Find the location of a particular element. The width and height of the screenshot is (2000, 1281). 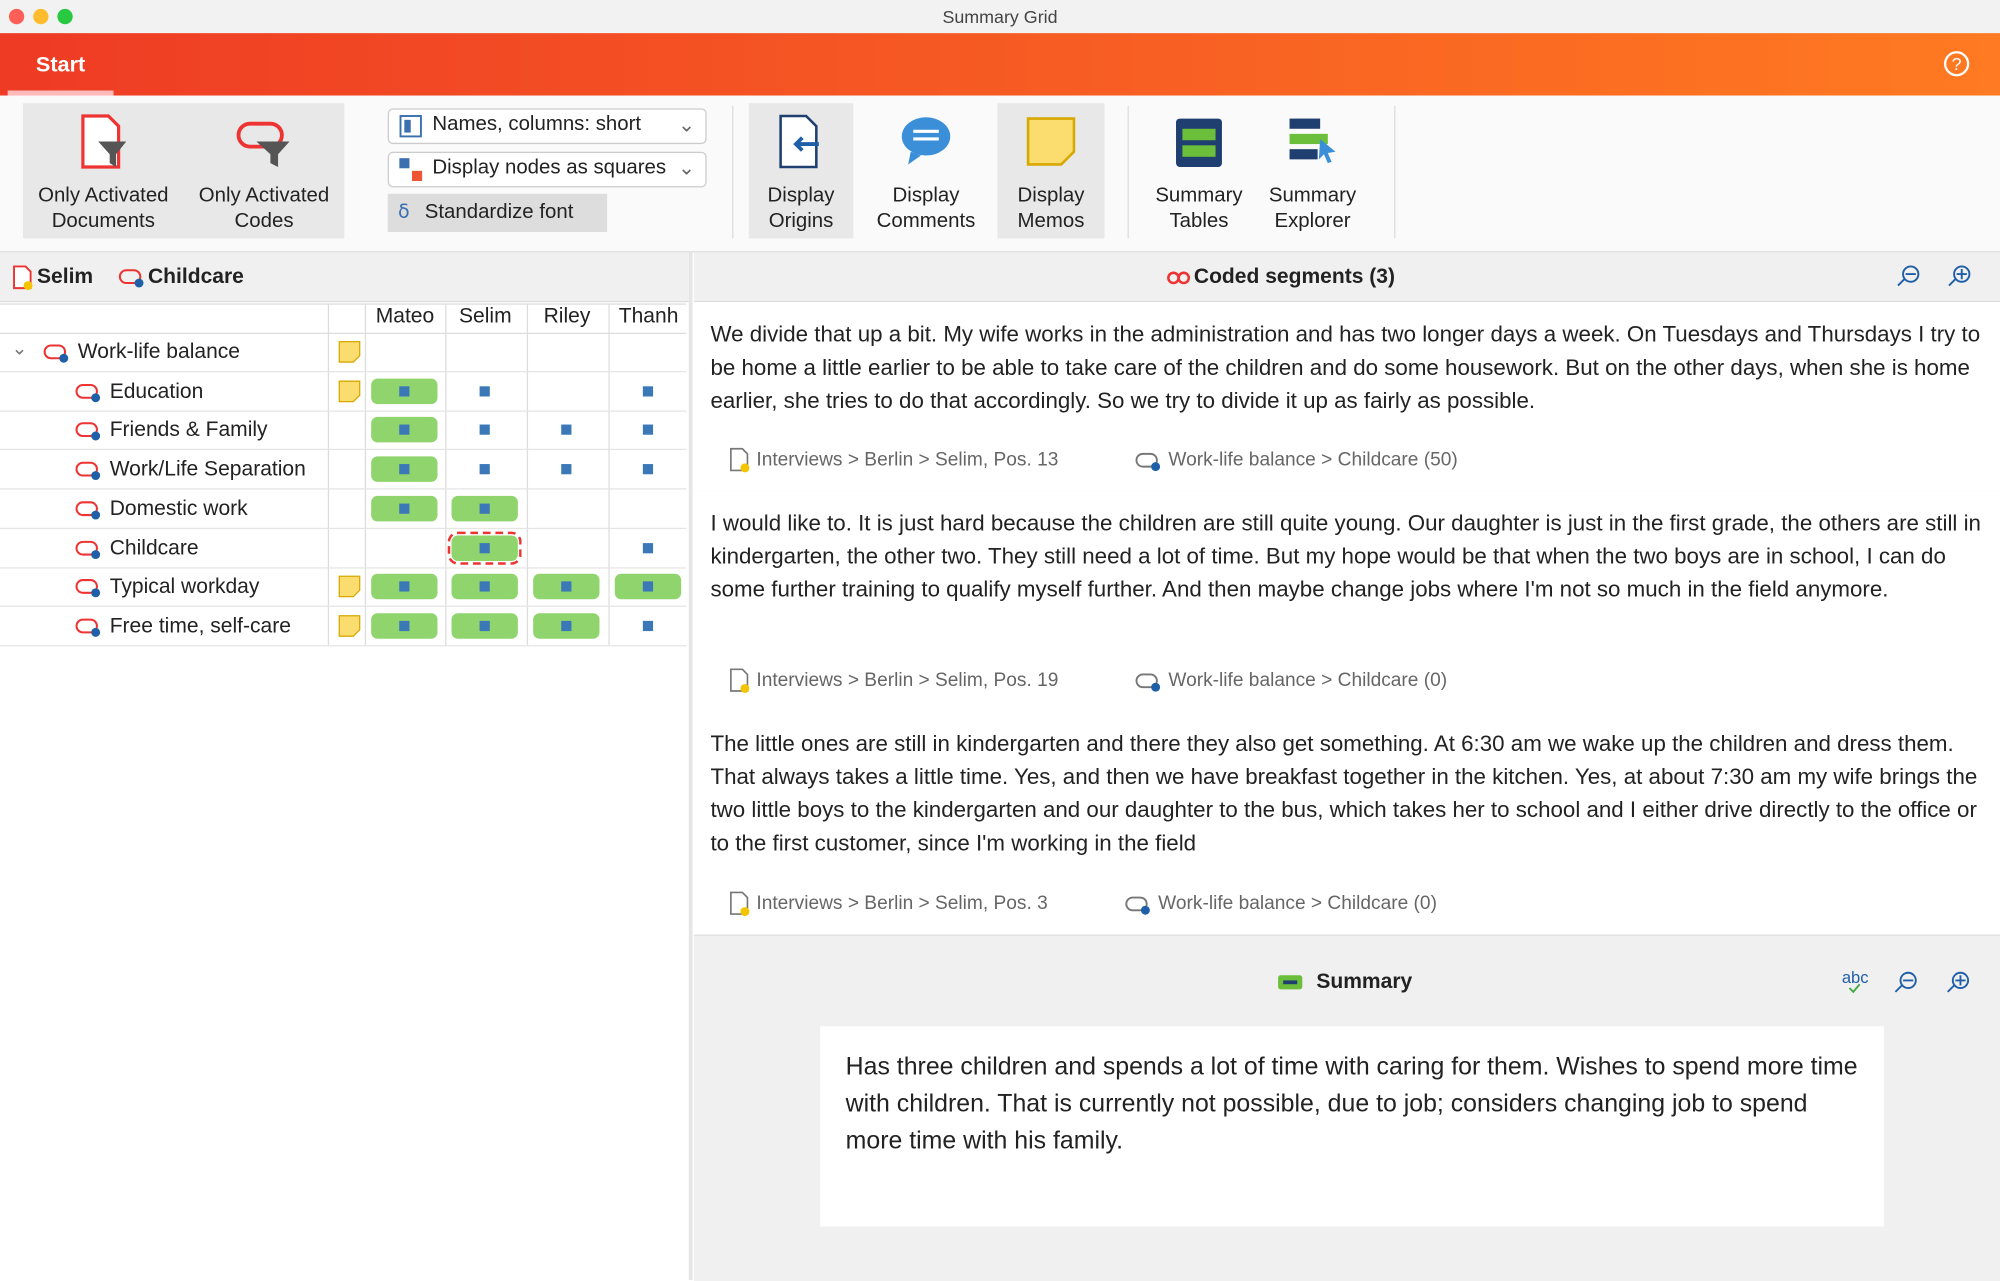

title-bar: Summary Grid is located at coordinates (1000, 17).